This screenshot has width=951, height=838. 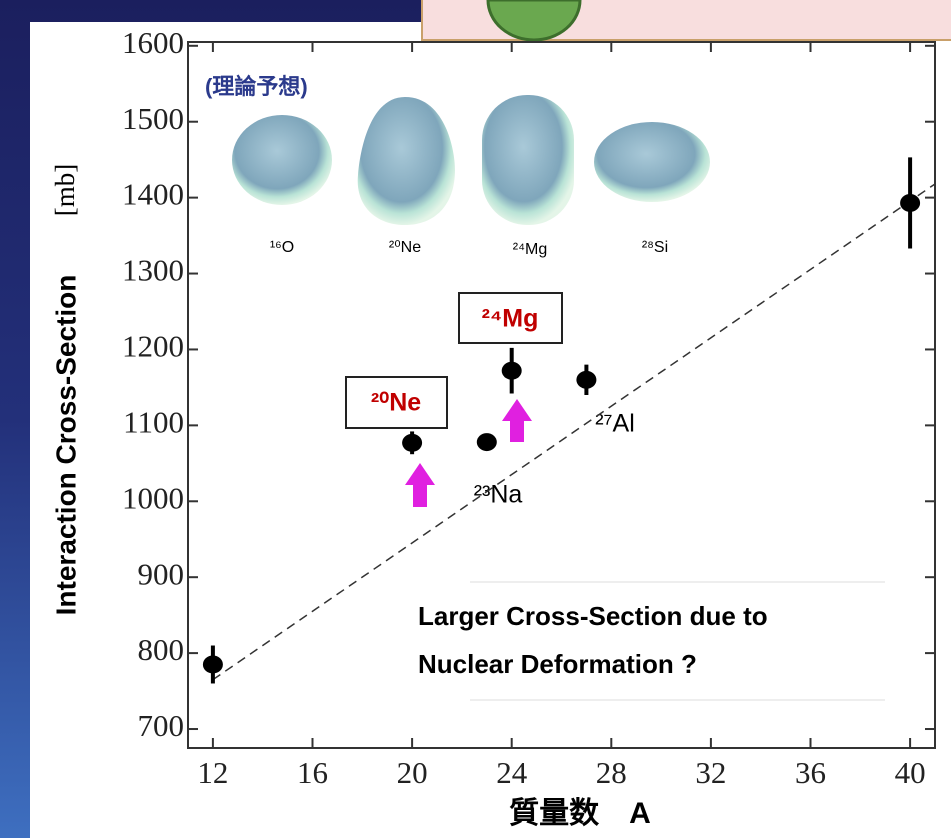 What do you see at coordinates (256, 86) in the screenshot?
I see `theory-label: (理論予想)` at bounding box center [256, 86].